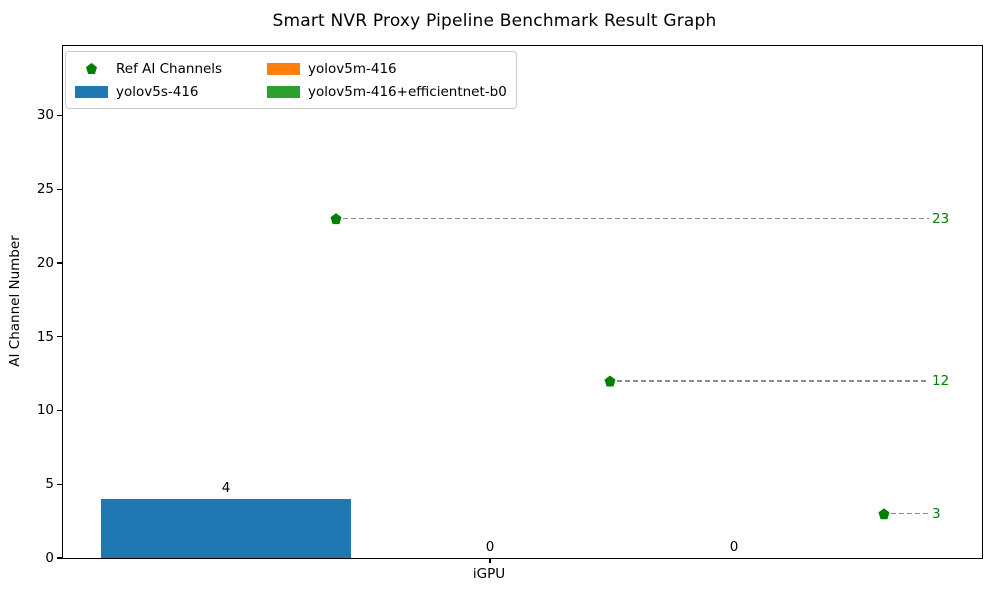 The width and height of the screenshot is (989, 592). I want to click on pentagon-marker-icon, so click(91, 68).